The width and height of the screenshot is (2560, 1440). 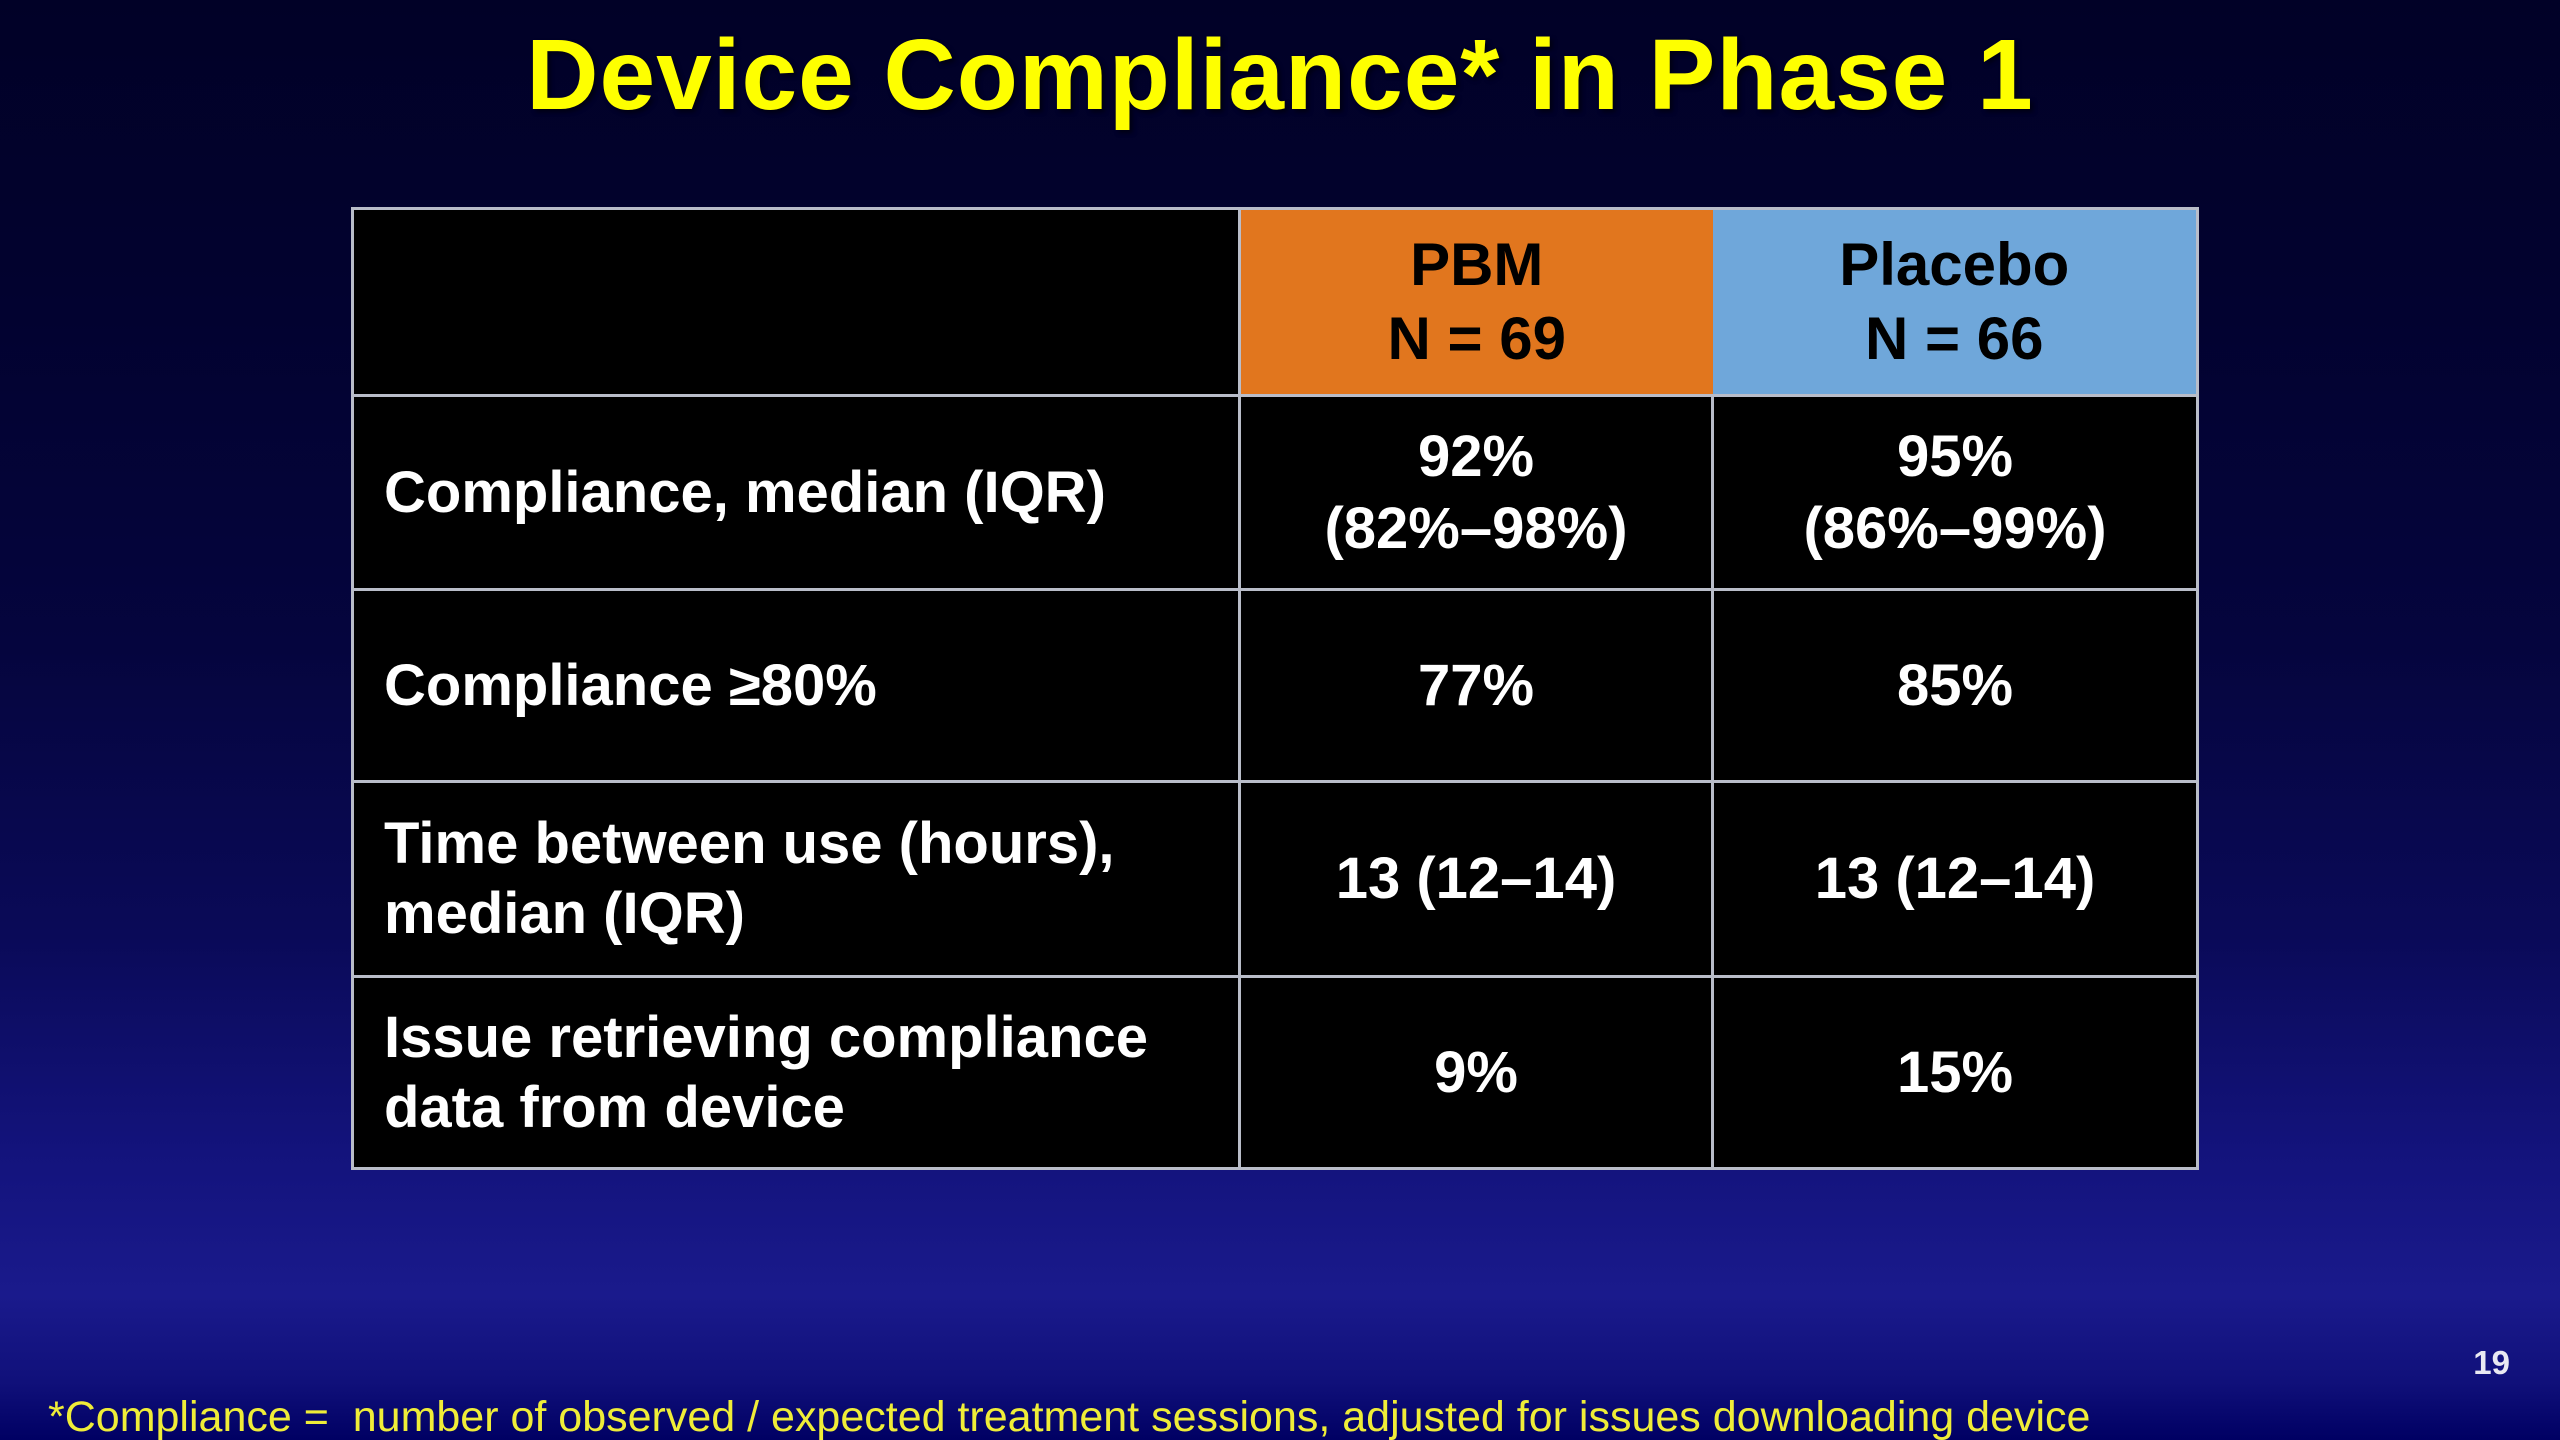 What do you see at coordinates (1475, 302) in the screenshot?
I see `pbm-column-header: PBM N = 69` at bounding box center [1475, 302].